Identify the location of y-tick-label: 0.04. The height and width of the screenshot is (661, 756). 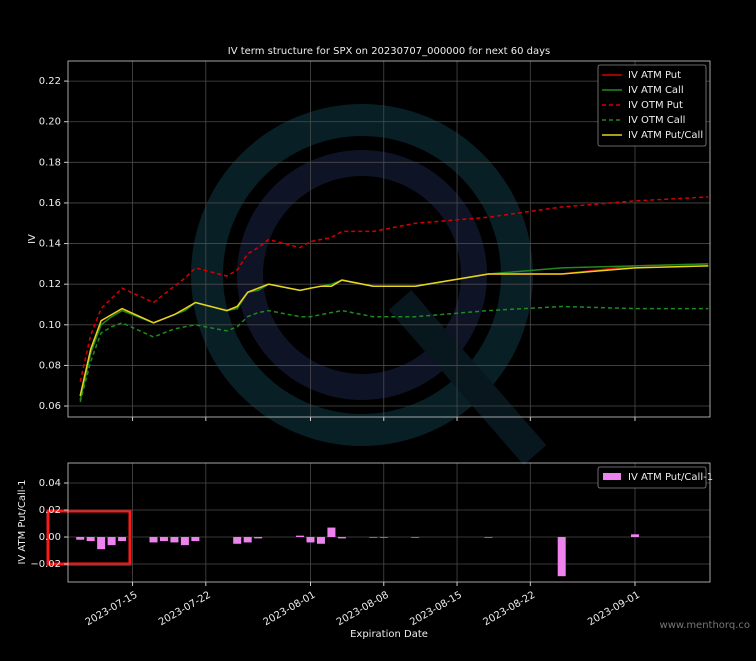
(50, 483).